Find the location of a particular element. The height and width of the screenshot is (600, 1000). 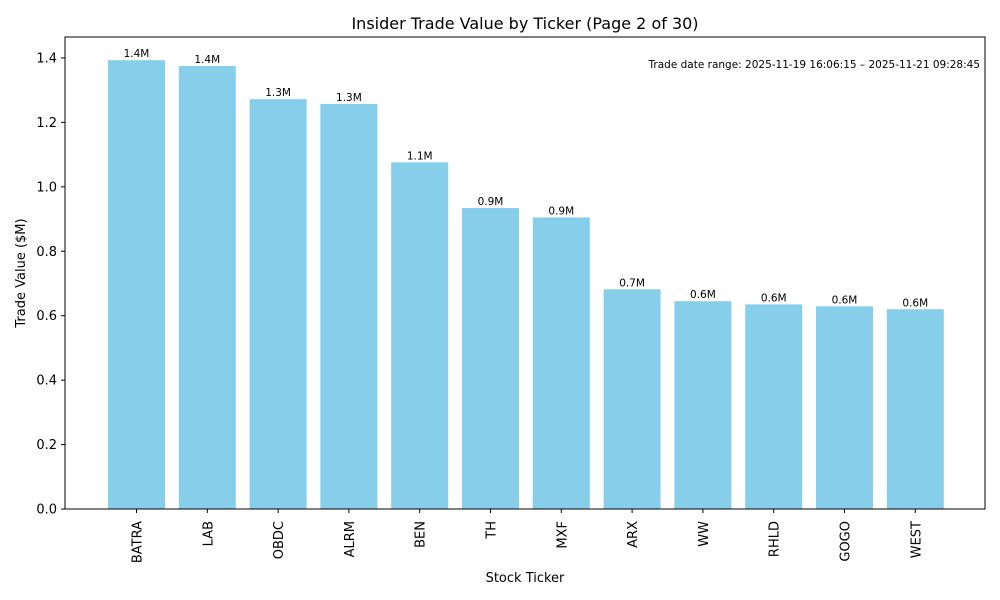

y-tick-label: 0.2 is located at coordinates (46, 445).